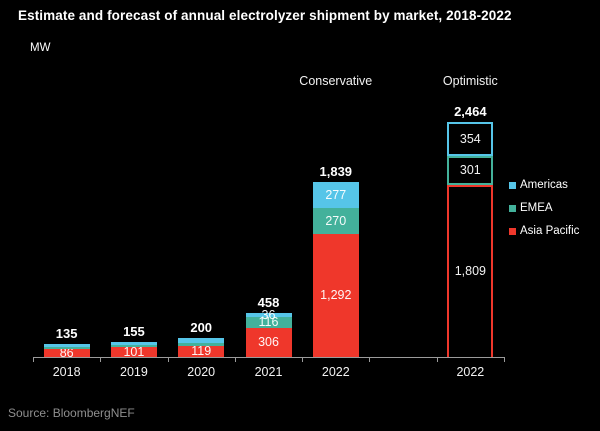 This screenshot has height=431, width=600. Describe the element at coordinates (134, 332) in the screenshot. I see `bar-total-label: 155` at that location.